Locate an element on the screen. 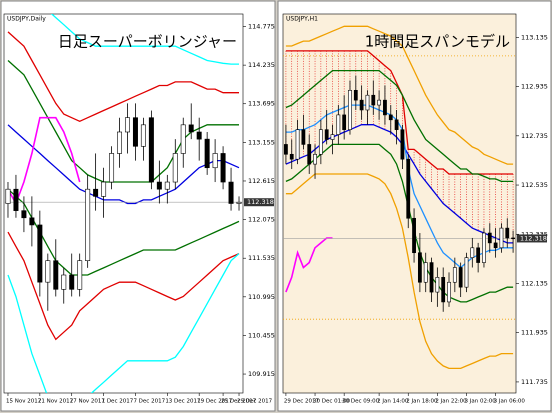  y-tick-label: 110.455 is located at coordinates (261, 335).